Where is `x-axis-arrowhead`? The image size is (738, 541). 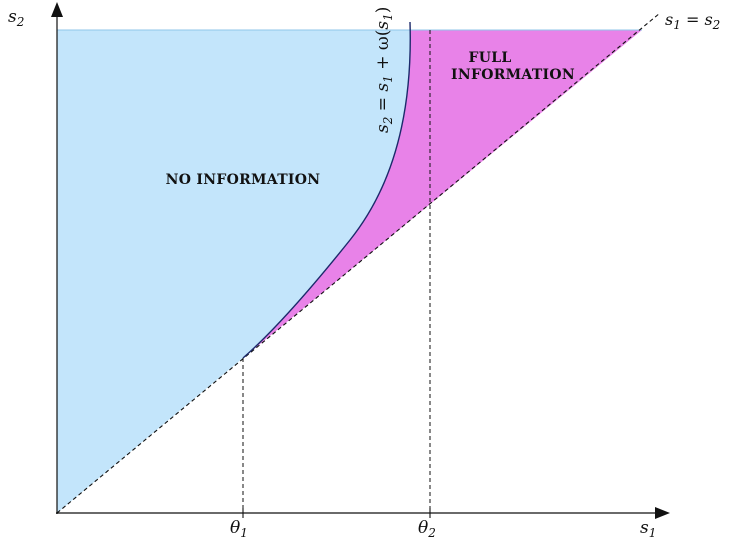 x-axis-arrowhead is located at coordinates (662, 513).